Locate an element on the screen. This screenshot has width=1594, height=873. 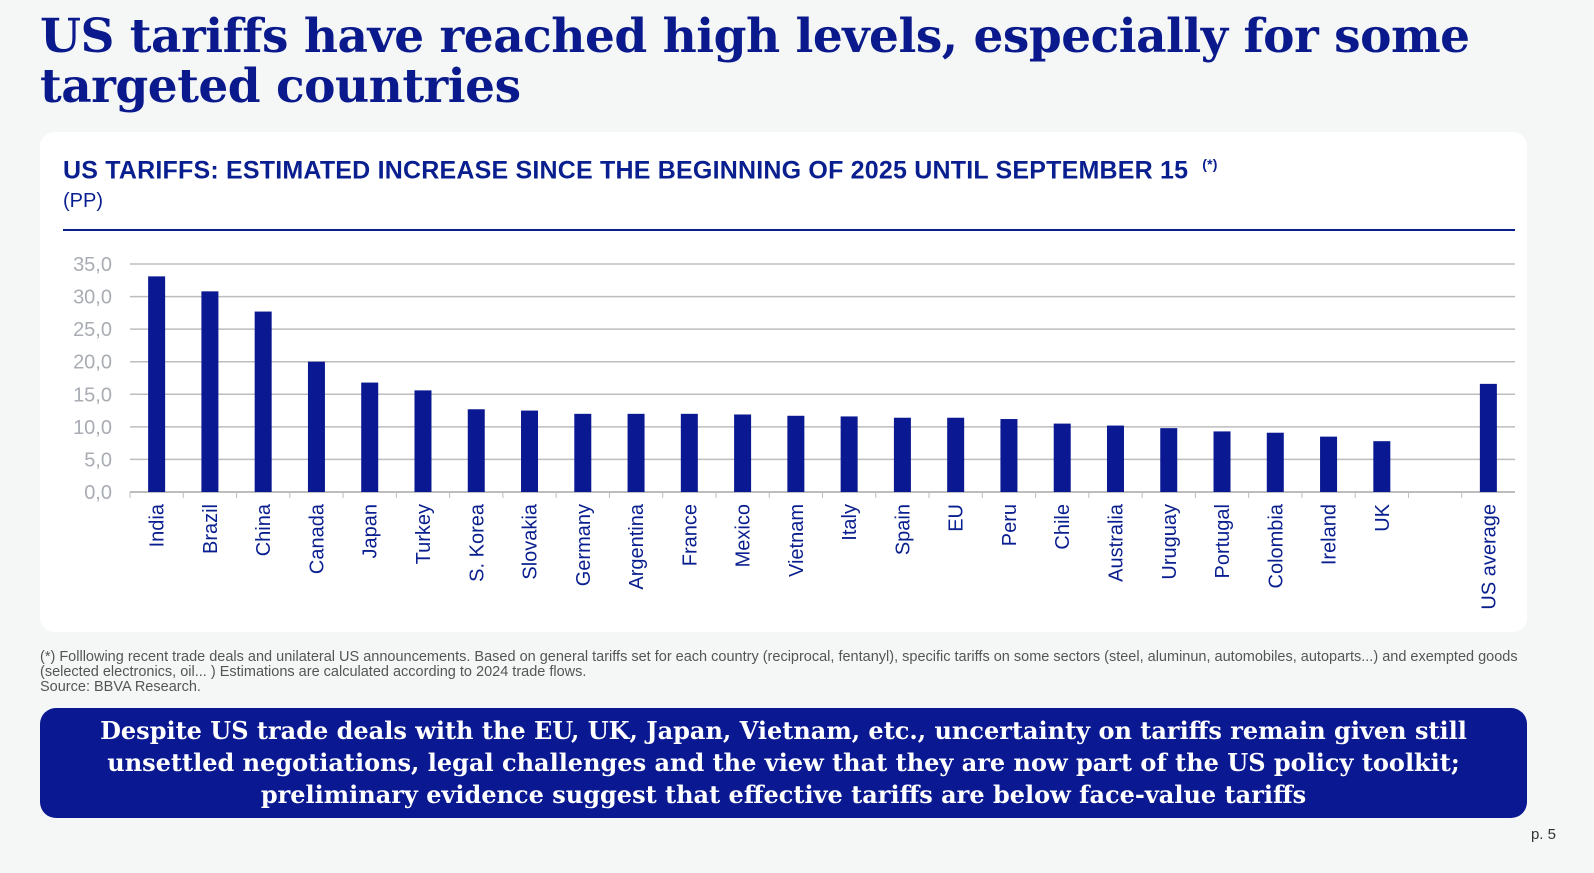
x-tick-label: Turkey is located at coordinates (424, 534).